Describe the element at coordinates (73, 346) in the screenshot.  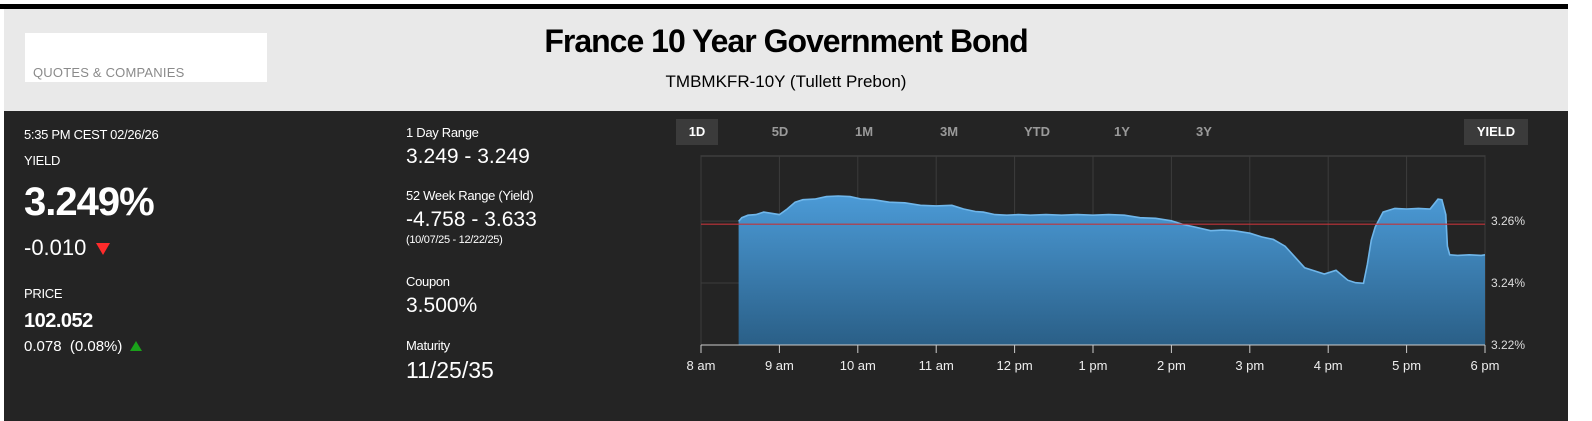
I see `price-change: 0.078 (0.08%)` at that location.